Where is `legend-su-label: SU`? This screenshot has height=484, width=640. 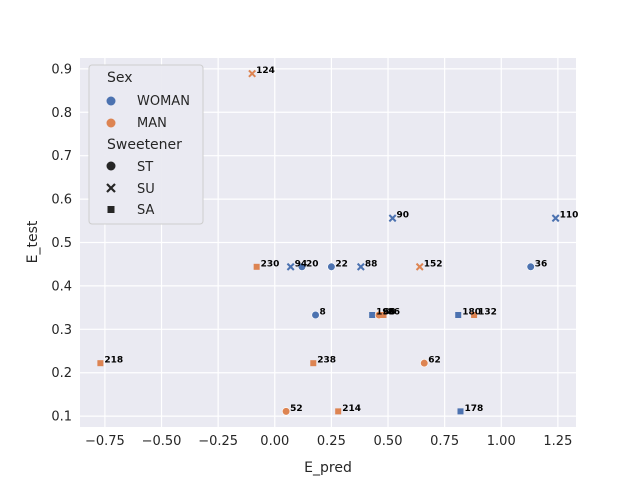
legend-su-label: SU is located at coordinates (146, 189).